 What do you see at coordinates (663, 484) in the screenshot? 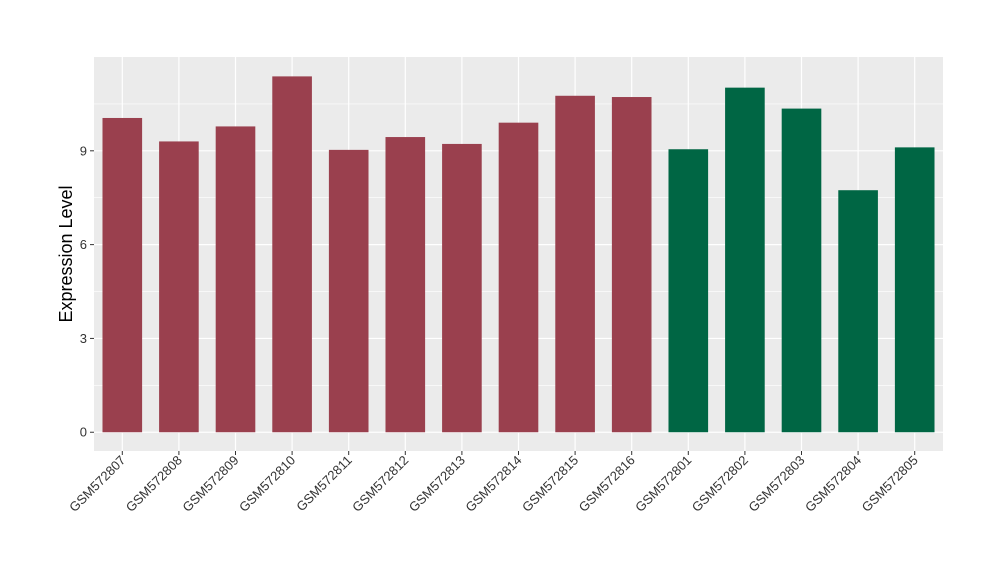
I see `x-tick-label: GSM572801` at bounding box center [663, 484].